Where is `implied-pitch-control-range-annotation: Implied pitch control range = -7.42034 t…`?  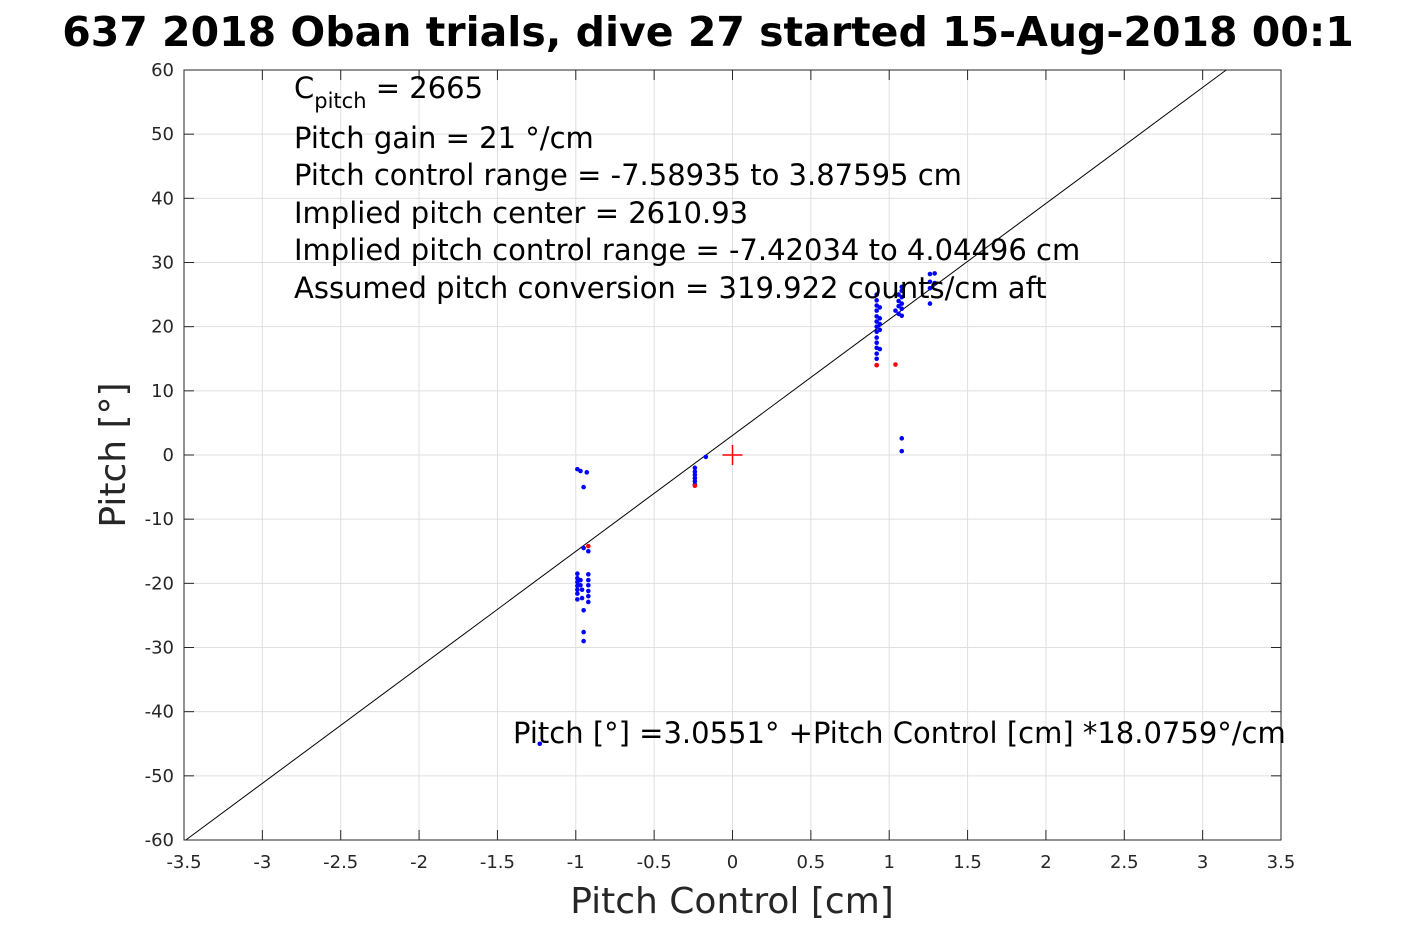
implied-pitch-control-range-annotation: Implied pitch control range = -7.42034 t… is located at coordinates (687, 250).